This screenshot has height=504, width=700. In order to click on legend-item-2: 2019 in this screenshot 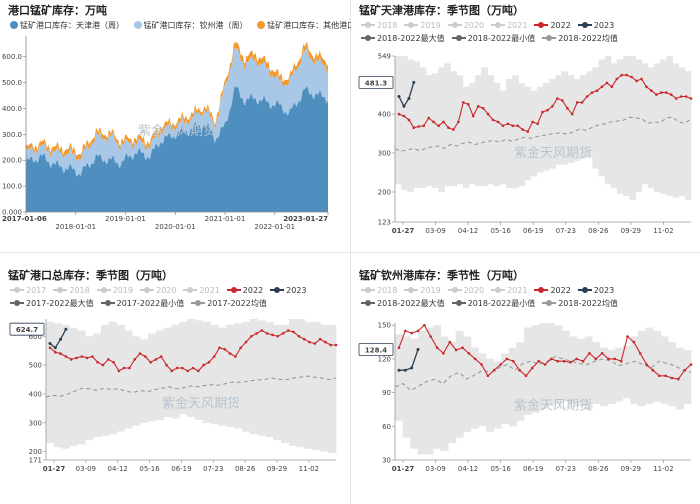, I will do `click(114, 290)`.